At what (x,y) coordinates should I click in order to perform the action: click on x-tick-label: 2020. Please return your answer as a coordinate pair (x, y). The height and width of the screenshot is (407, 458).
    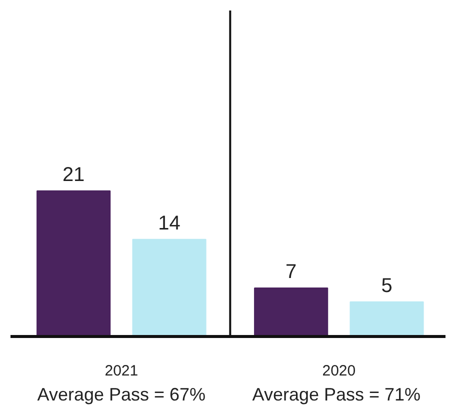
    Looking at the image, I should click on (339, 371).